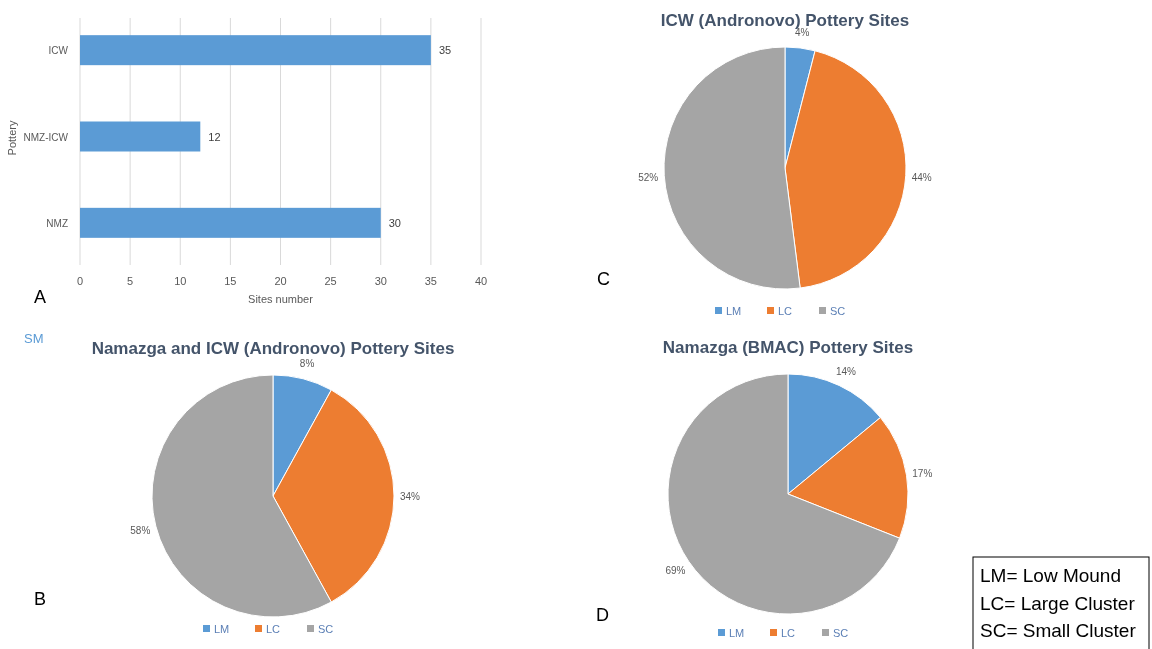  Describe the element at coordinates (307, 364) in the screenshot. I see `data-label: 8%` at that location.